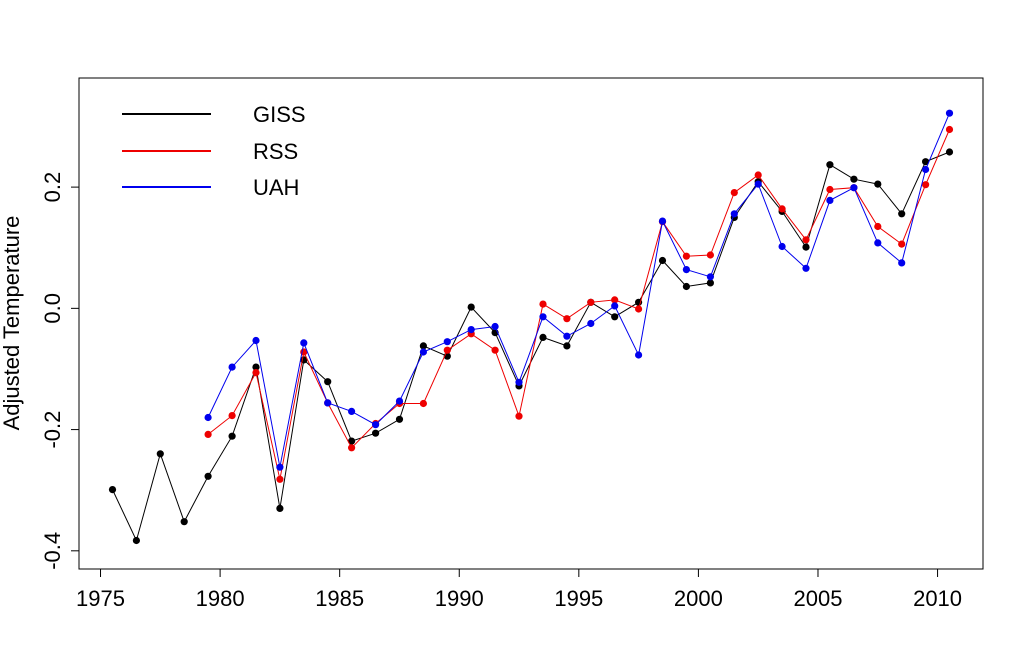 Image resolution: width=1024 pixels, height=667 pixels. I want to click on y-tick-label: -0.4, so click(52, 551).